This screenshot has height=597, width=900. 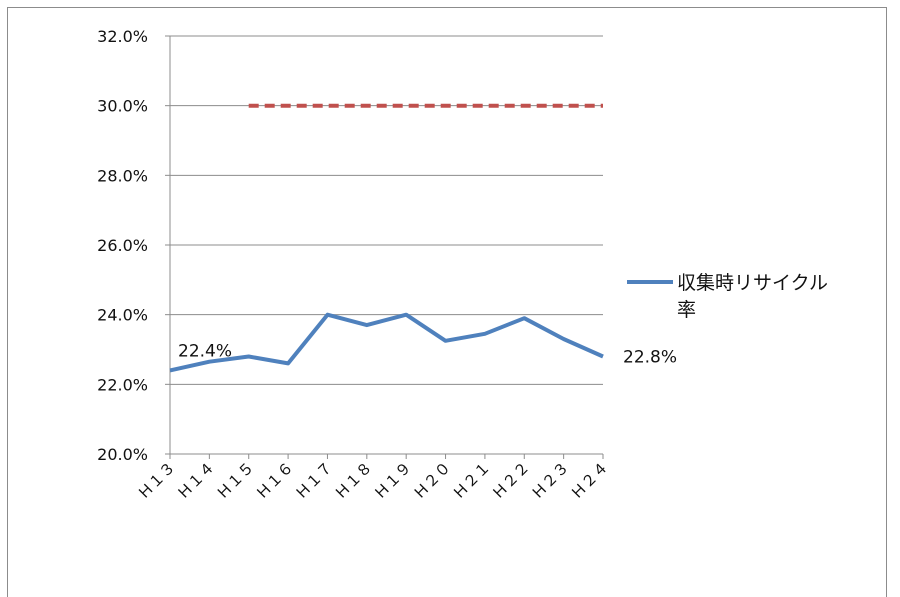 What do you see at coordinates (122, 36) in the screenshot?
I see `y-tick-label: 32.0%` at bounding box center [122, 36].